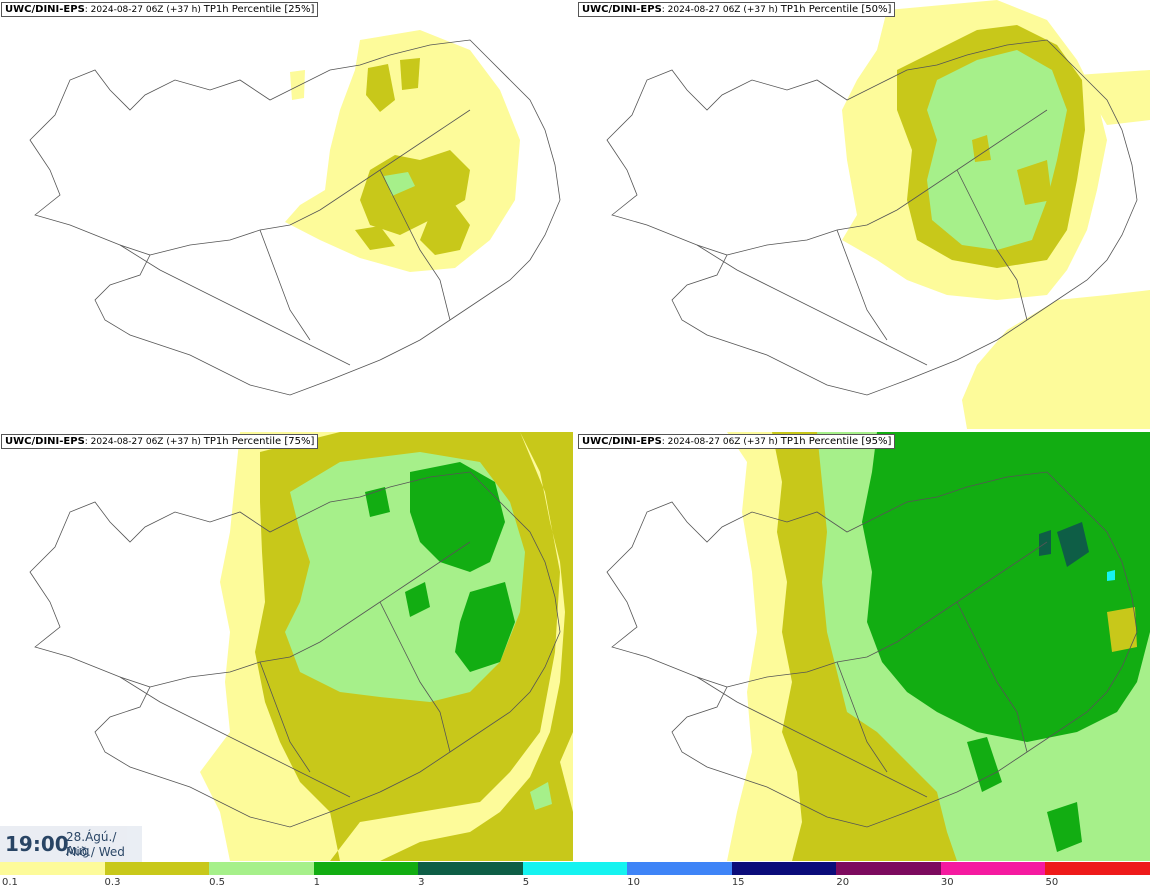  I want to click on legend-label: 10, so click(633, 882).